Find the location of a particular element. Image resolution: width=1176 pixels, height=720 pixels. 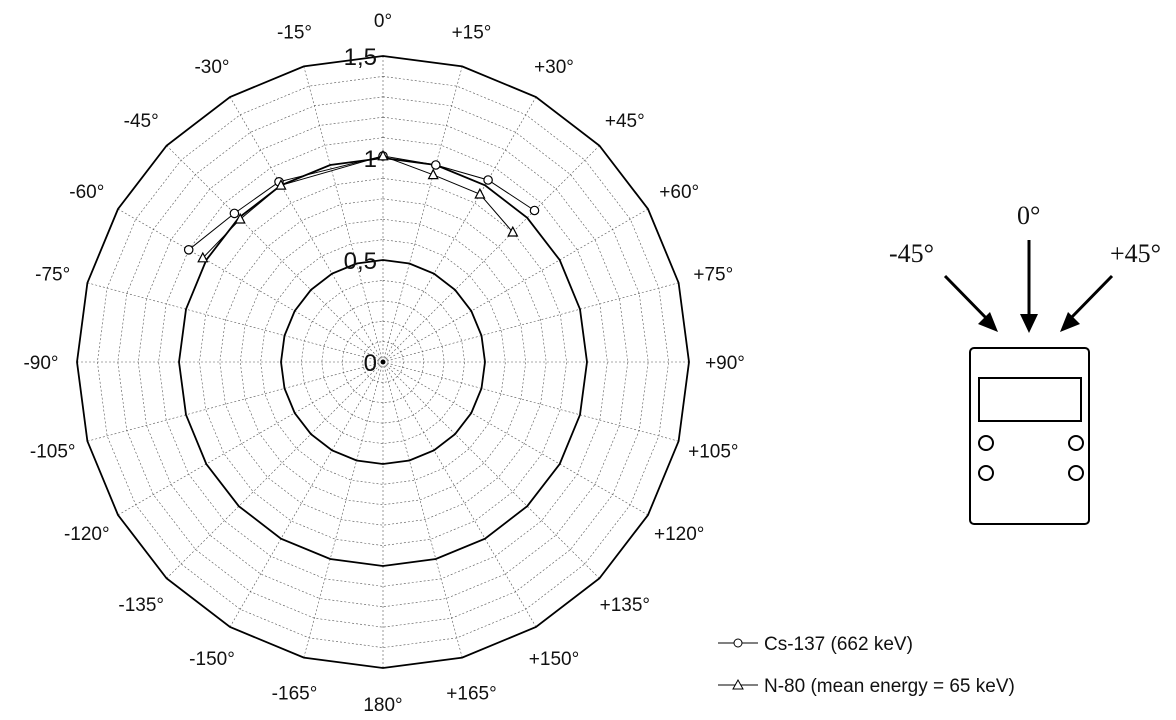

radial-tick-label: 0 is located at coordinates (370, 363).